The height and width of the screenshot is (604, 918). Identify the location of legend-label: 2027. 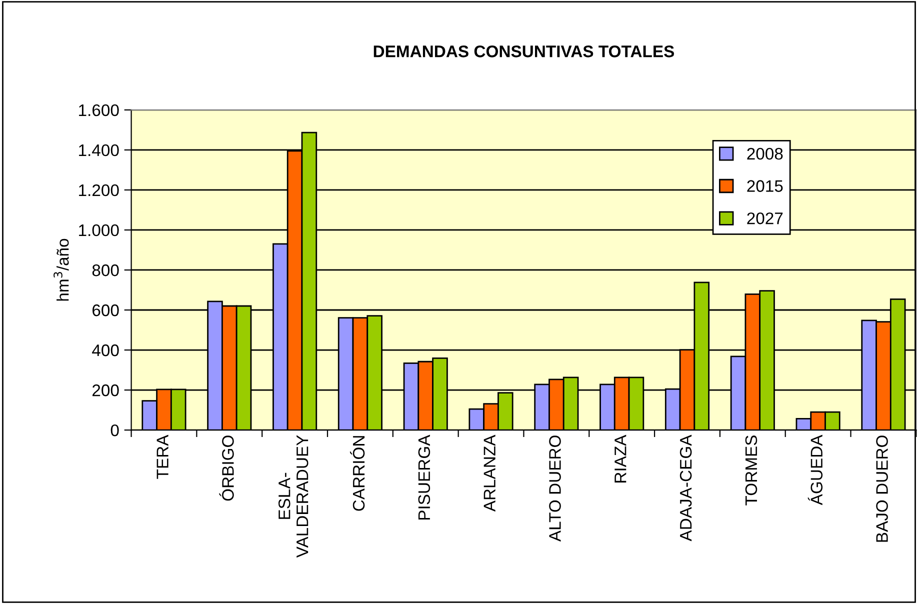
(765, 218).